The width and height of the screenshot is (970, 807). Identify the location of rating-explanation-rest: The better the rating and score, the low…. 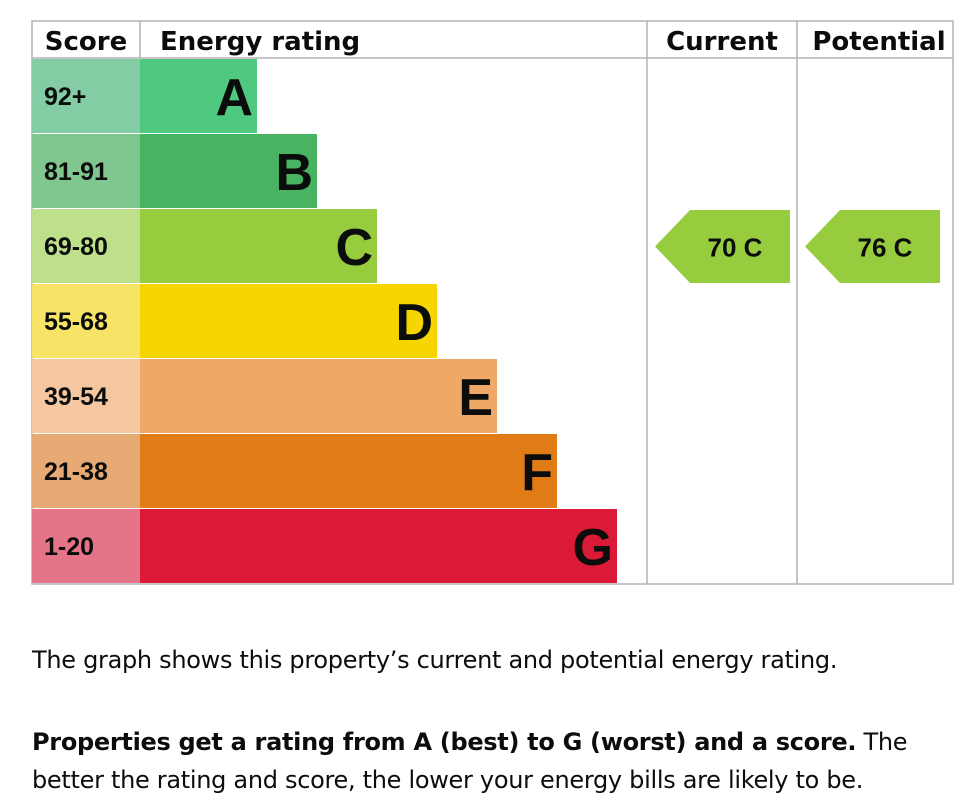
(470, 761).